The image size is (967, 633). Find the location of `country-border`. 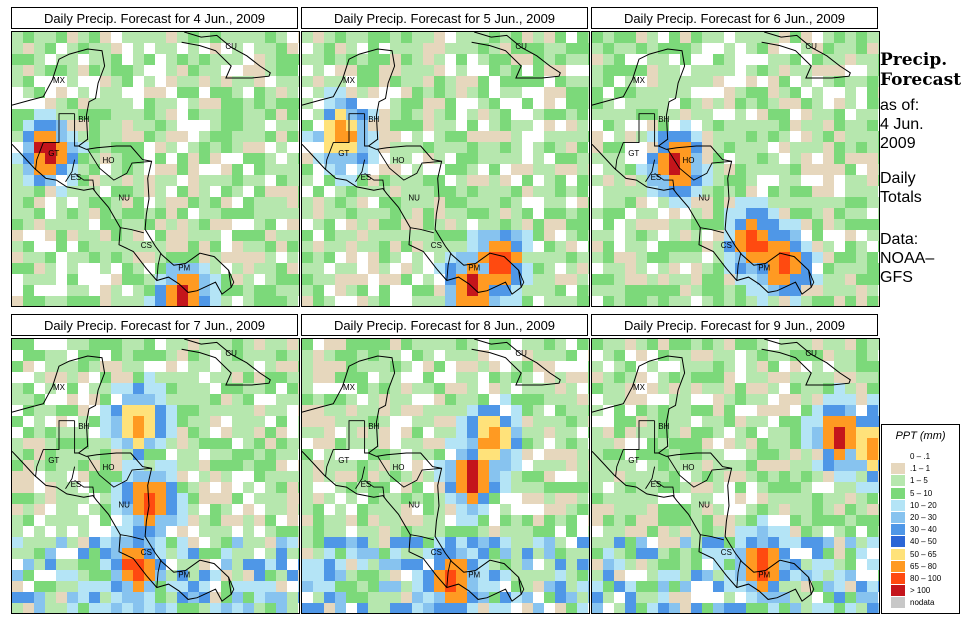

country-border is located at coordinates (132, 230).